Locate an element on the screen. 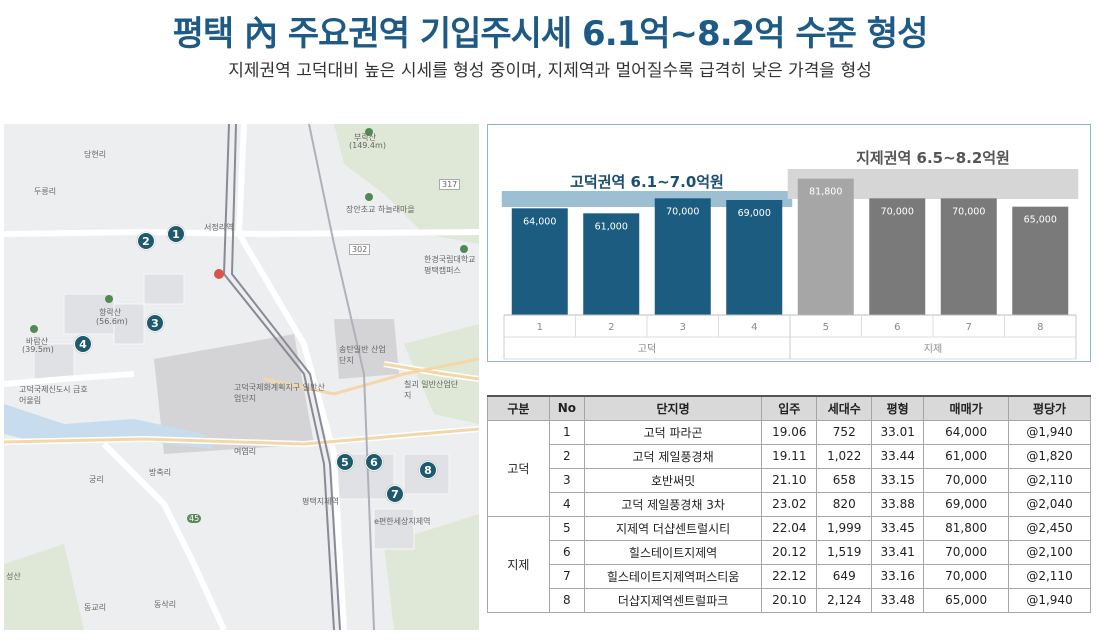 This screenshot has width=1100, height=642. map-label-bangchuk: 방축리 is located at coordinates (160, 472).